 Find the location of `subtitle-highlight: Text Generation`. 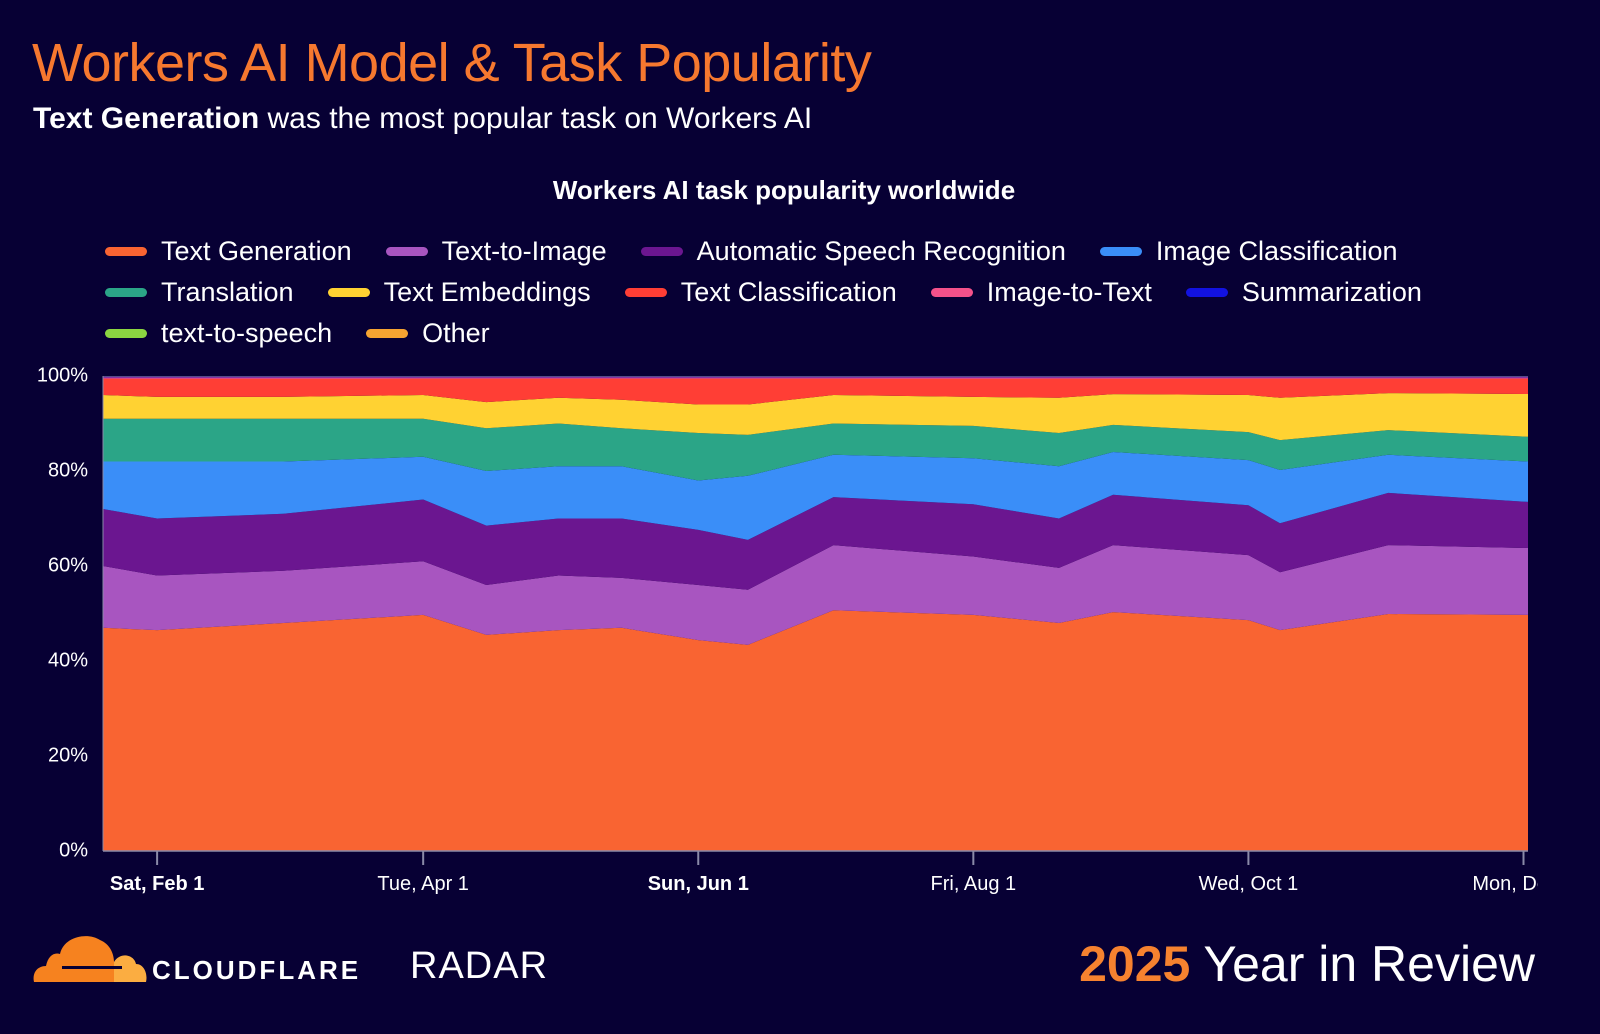

subtitle-highlight: Text Generation is located at coordinates (146, 118).